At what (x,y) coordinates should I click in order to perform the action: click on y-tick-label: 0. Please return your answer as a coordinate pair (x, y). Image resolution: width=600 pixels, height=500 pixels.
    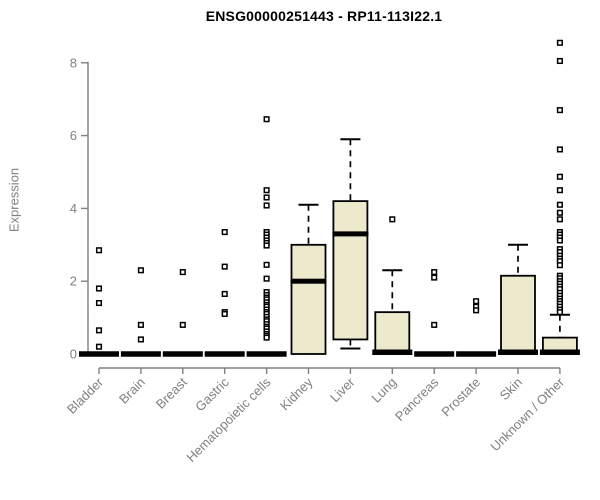
    Looking at the image, I should click on (73, 354).